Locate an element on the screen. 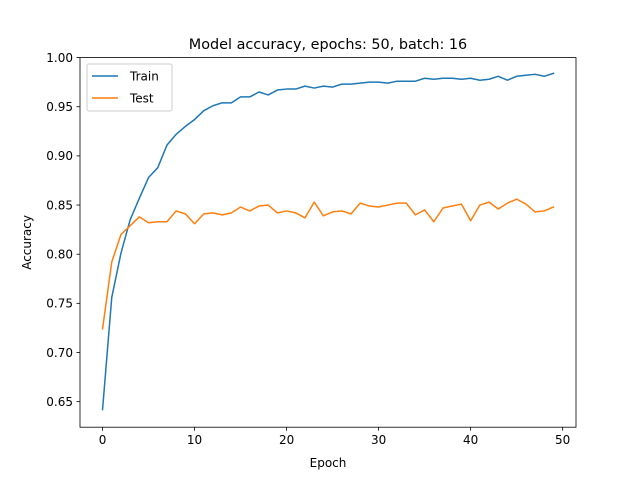  x-tick-label: 40 is located at coordinates (470, 440).